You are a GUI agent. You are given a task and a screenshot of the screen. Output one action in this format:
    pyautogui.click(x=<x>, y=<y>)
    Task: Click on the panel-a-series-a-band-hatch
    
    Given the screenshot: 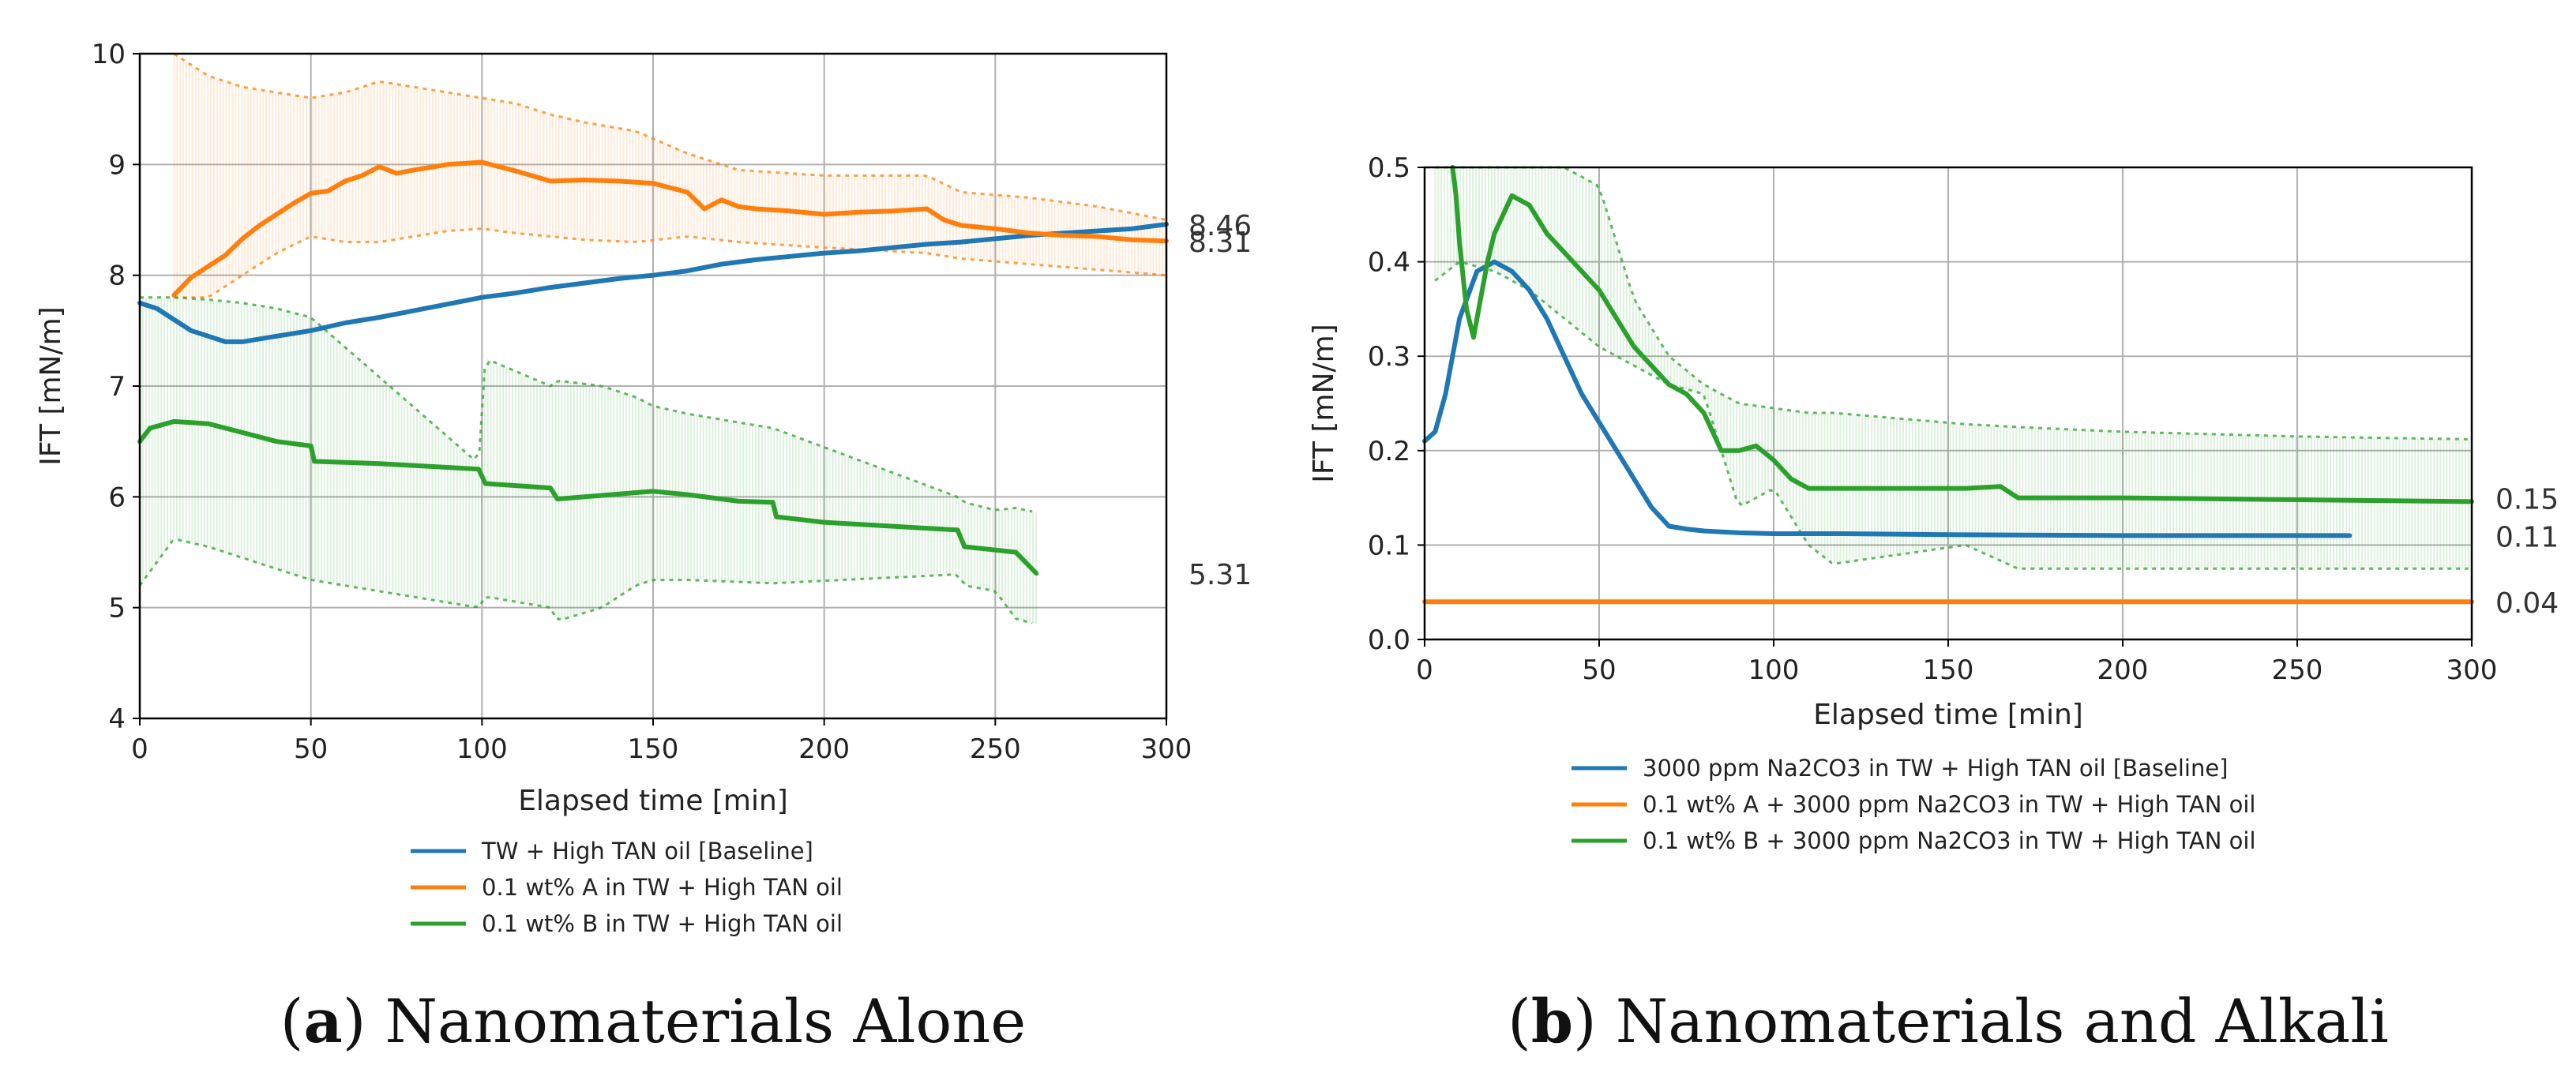 What is the action you would take?
    pyautogui.click(x=670, y=176)
    